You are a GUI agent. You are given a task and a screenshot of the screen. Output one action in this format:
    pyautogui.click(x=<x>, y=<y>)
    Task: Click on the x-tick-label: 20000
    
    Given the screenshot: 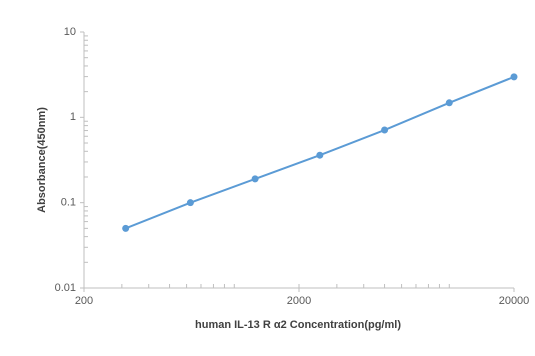 What is the action you would take?
    pyautogui.click(x=514, y=301)
    